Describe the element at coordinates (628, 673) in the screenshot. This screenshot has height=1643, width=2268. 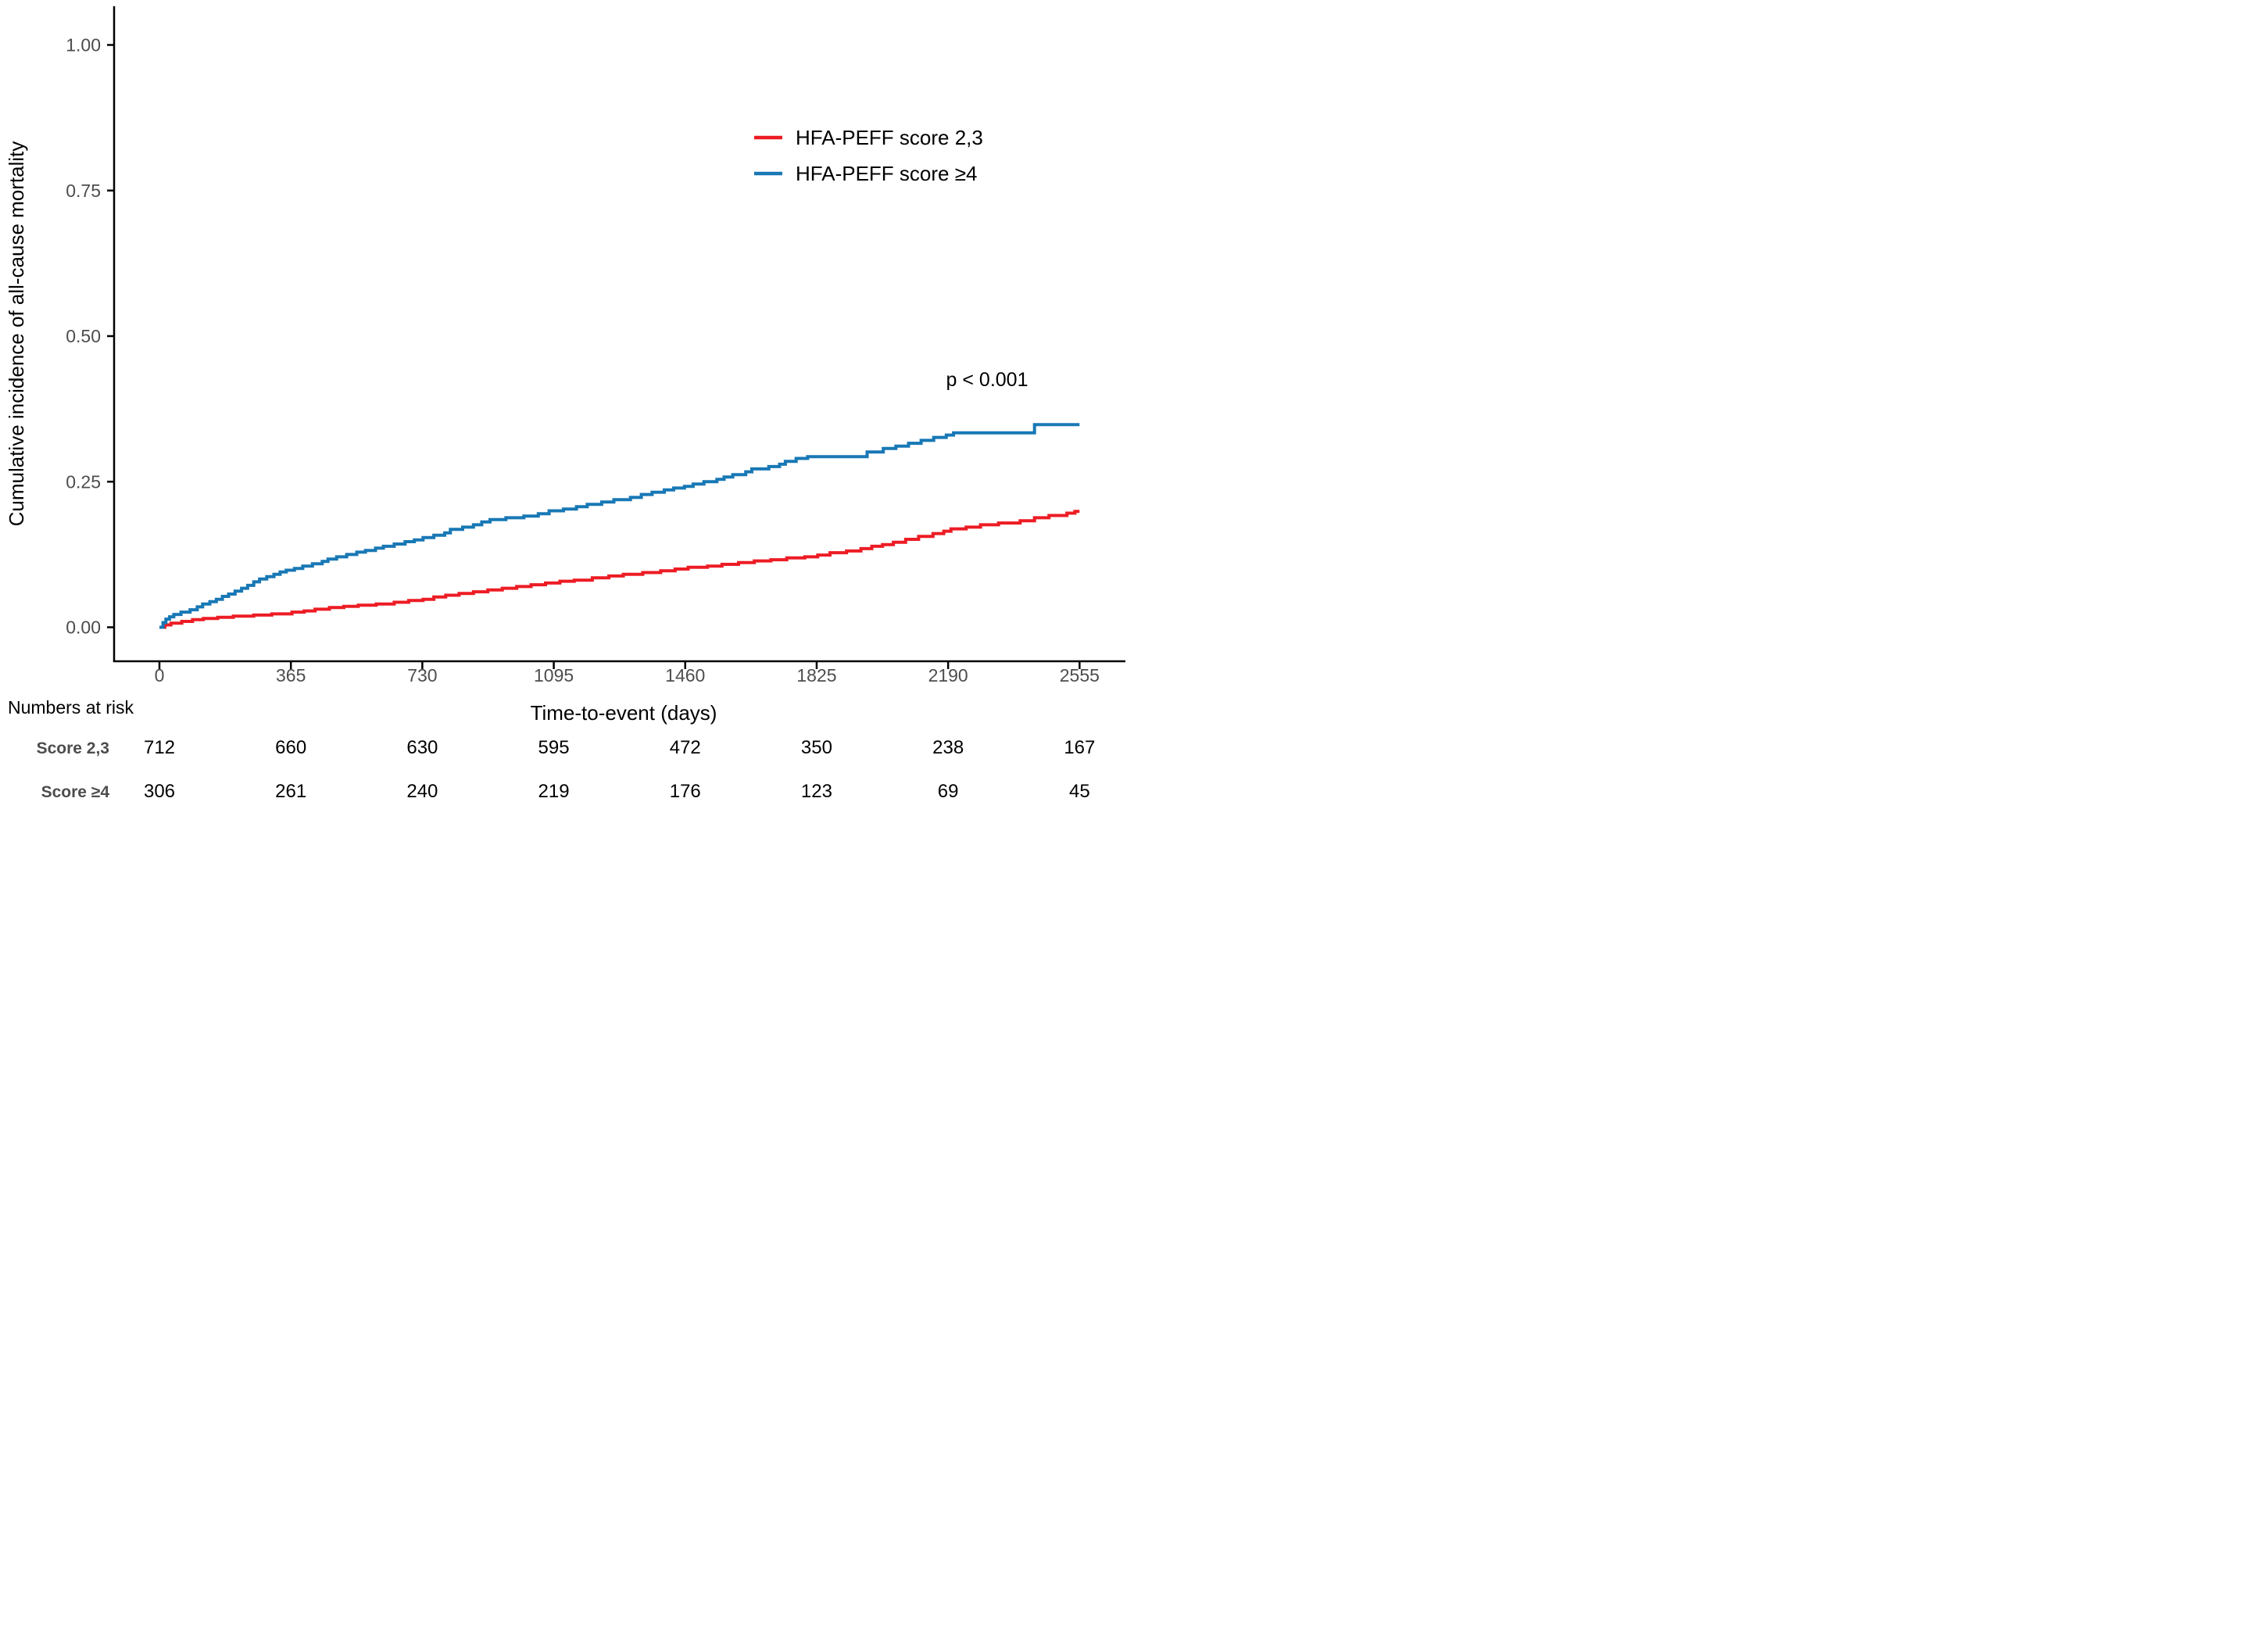
I see `x-axis-ticks: 0 365 730 1095 1460 1825 2190 2555` at that location.